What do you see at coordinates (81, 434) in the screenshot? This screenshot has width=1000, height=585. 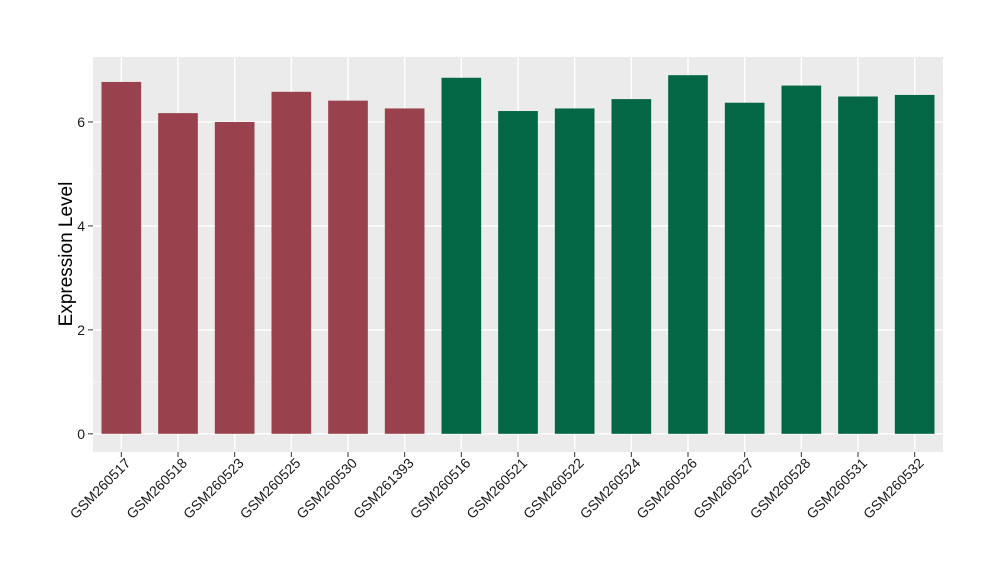 I see `y-tick-label: 0` at bounding box center [81, 434].